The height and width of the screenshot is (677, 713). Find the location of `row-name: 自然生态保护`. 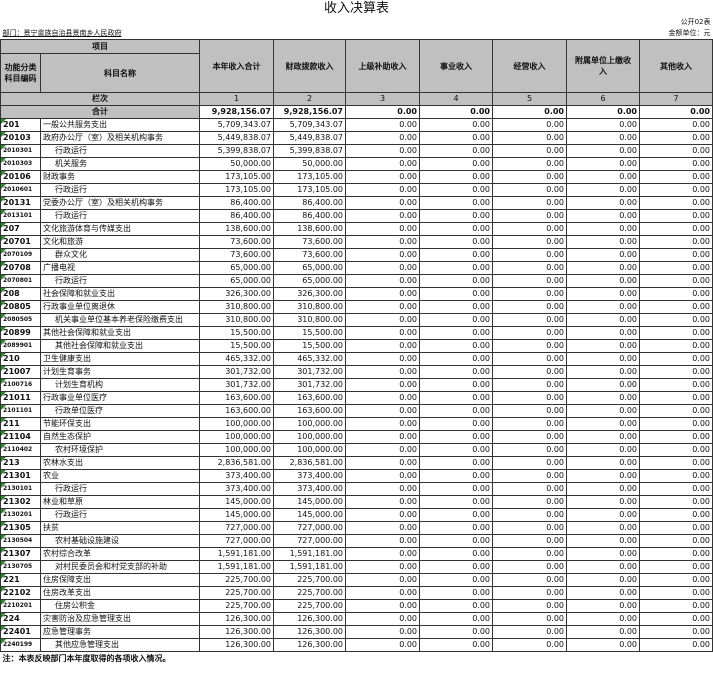

row-name: 自然生态保护 is located at coordinates (120, 437).